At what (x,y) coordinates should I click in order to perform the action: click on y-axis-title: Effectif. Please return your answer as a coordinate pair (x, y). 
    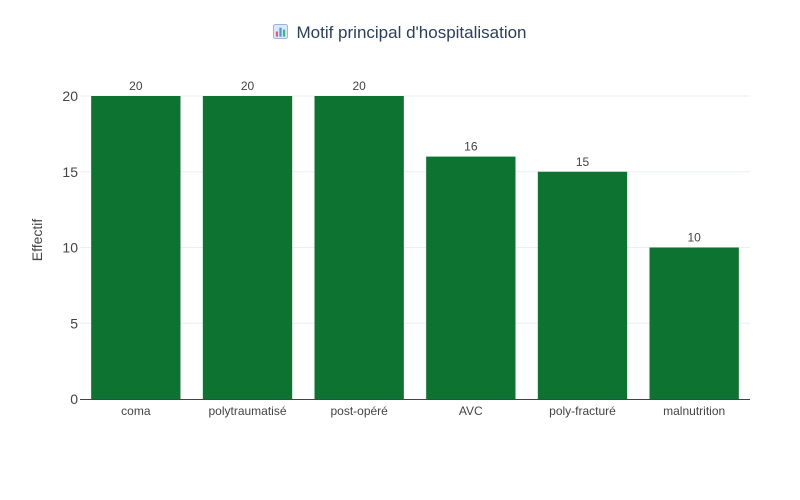
    Looking at the image, I should click on (37, 240).